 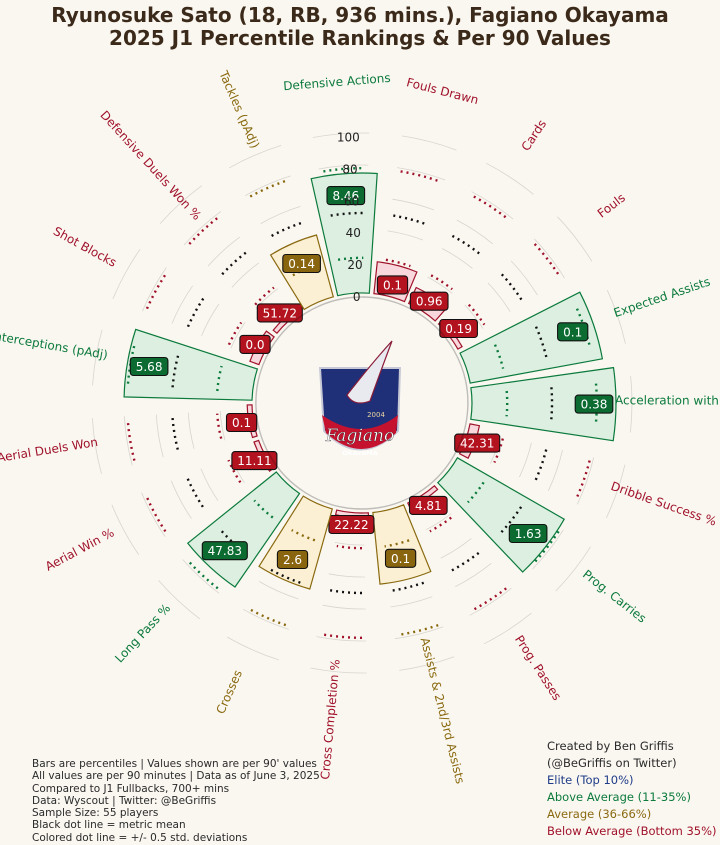 What do you see at coordinates (442, 91) in the screenshot?
I see `metric-label: Fouls Drawn` at bounding box center [442, 91].